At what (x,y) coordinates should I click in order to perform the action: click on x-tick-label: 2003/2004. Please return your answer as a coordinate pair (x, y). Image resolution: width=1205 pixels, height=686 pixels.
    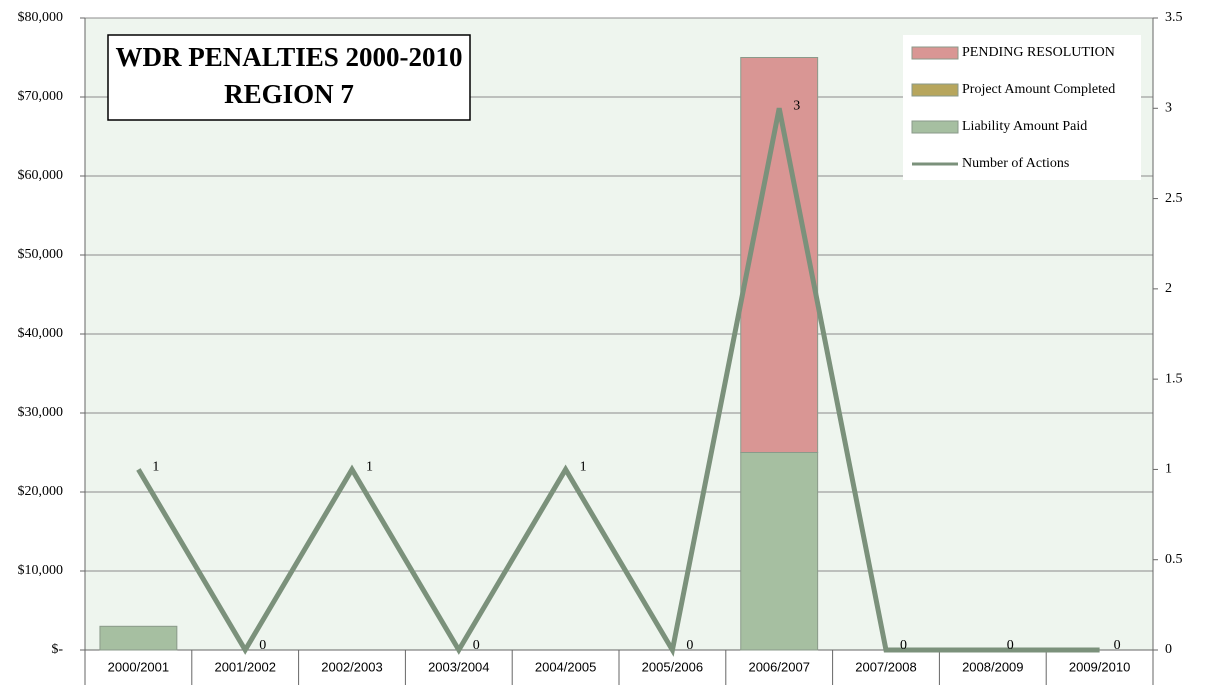
    Looking at the image, I should click on (458, 666).